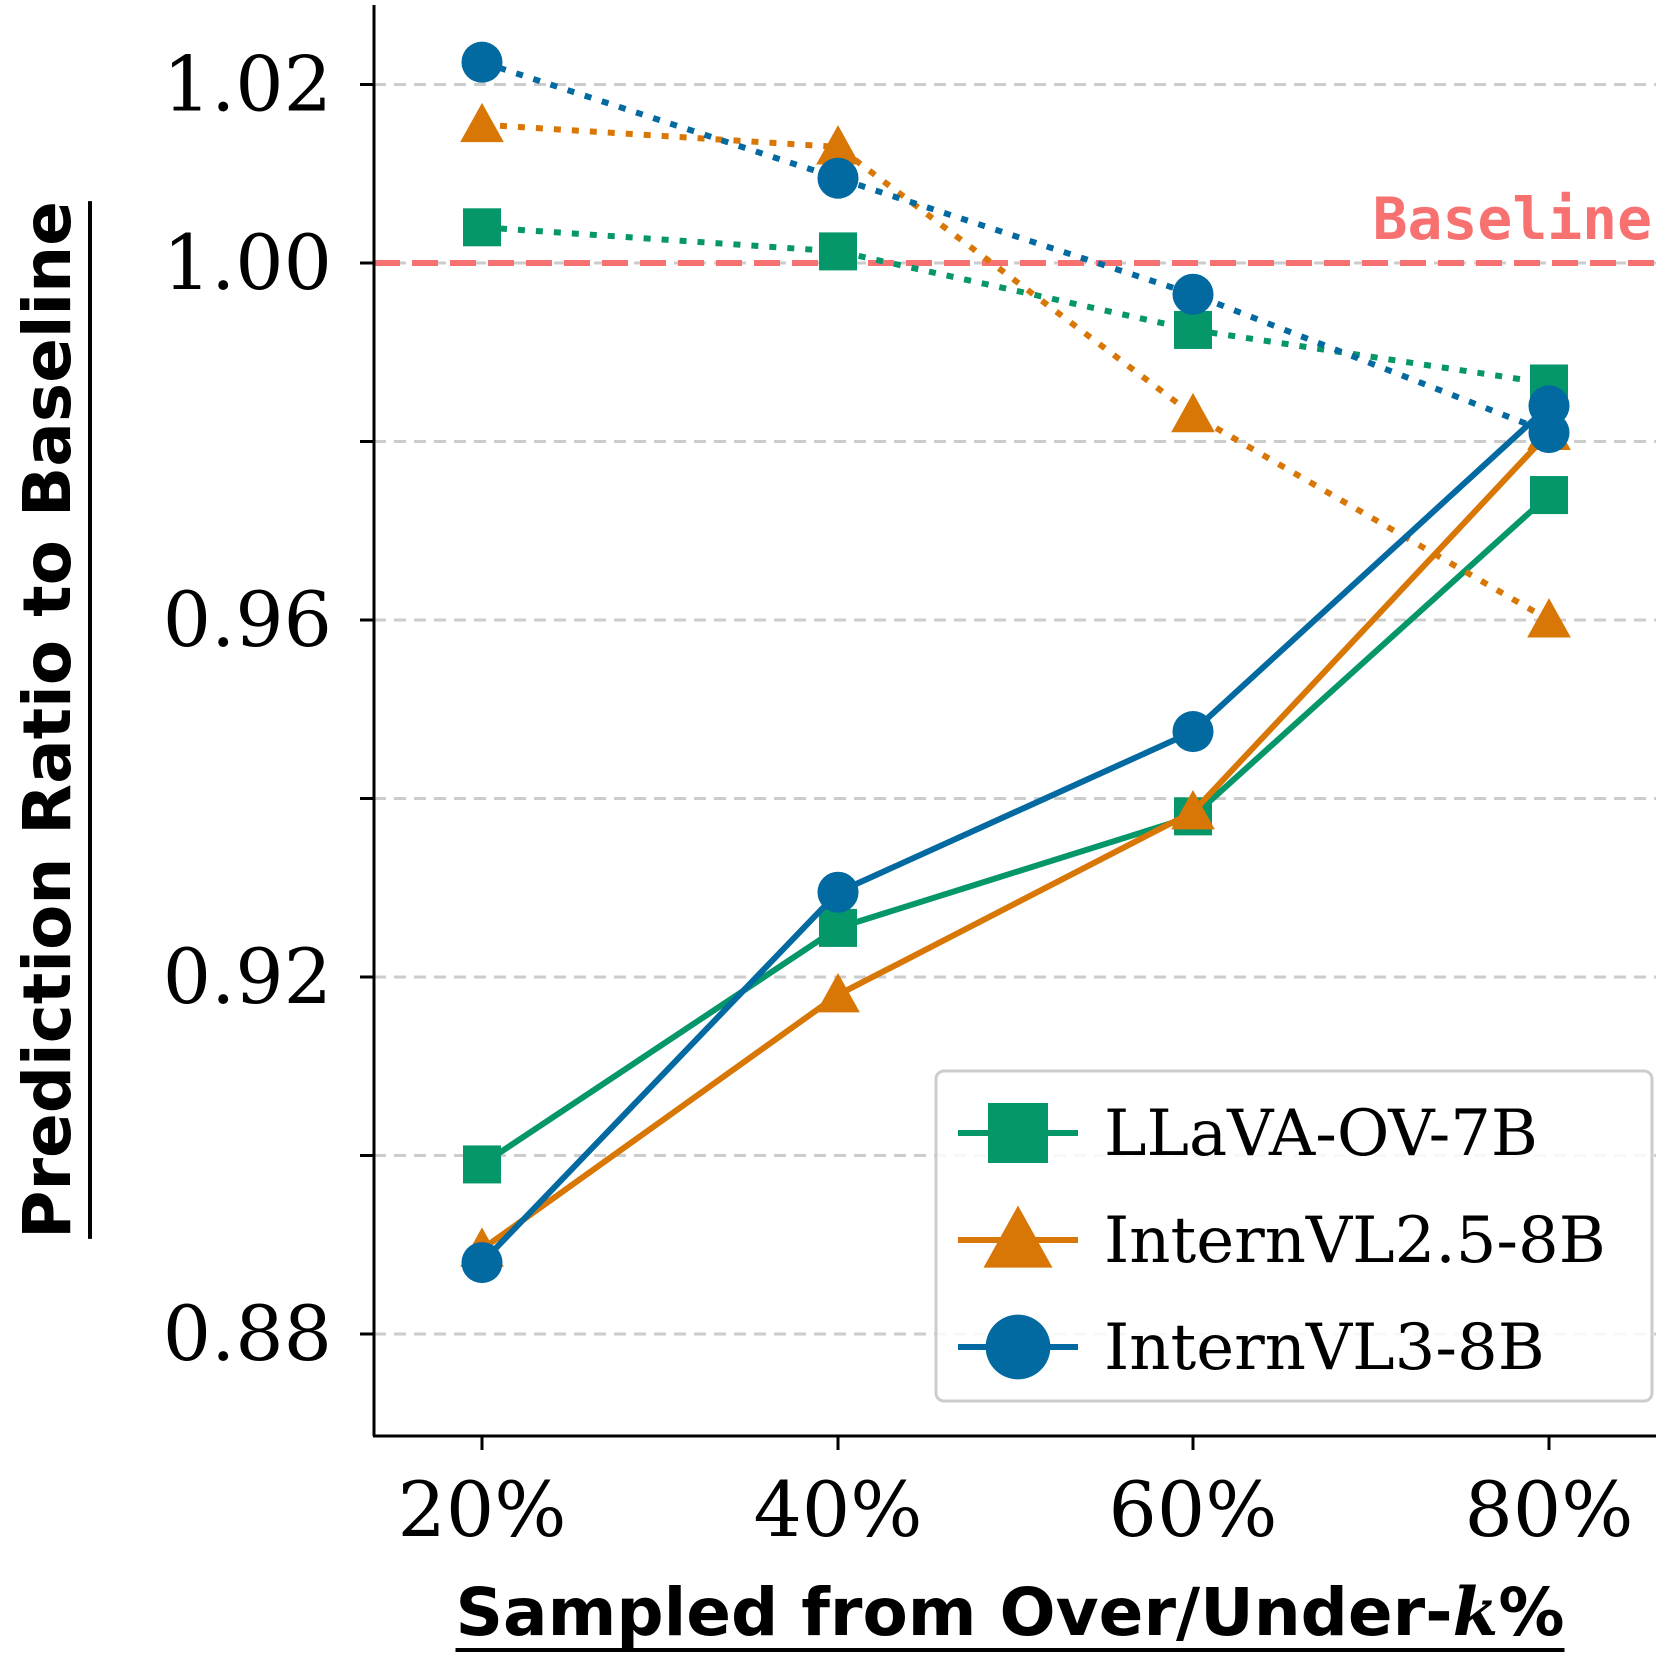 Image resolution: width=1660 pixels, height=1654 pixels. Describe the element at coordinates (482, 1509) in the screenshot. I see `x-tick-label: 20%` at that location.